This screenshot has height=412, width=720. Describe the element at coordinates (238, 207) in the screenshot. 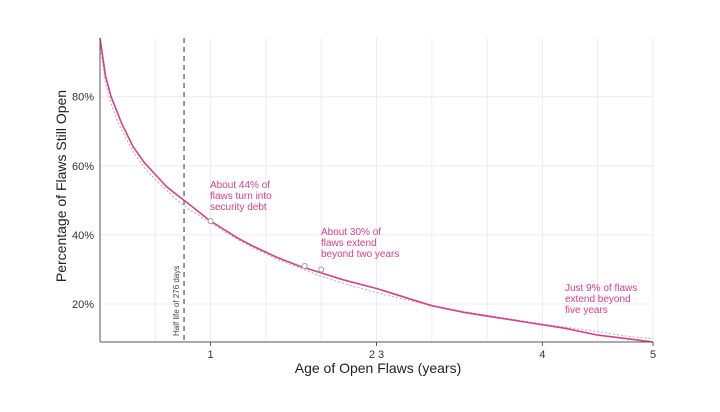

I see `annotation-line: security debt` at that location.